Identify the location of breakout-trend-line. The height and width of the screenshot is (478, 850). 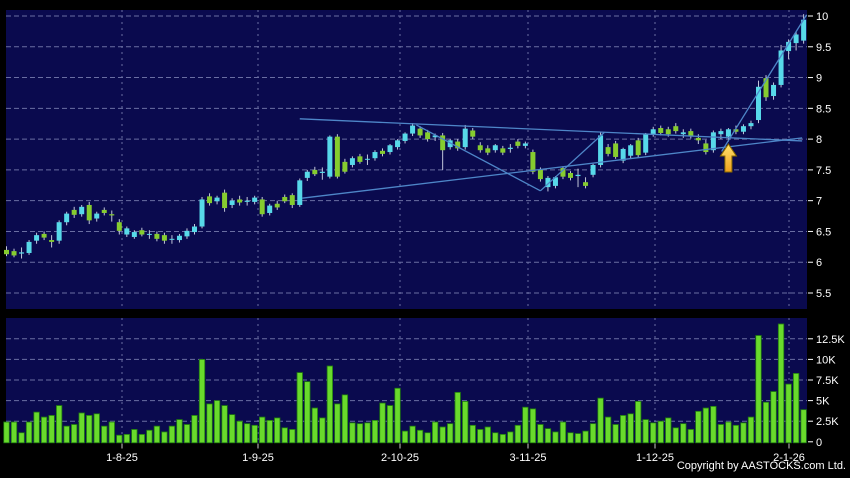
(764, 83).